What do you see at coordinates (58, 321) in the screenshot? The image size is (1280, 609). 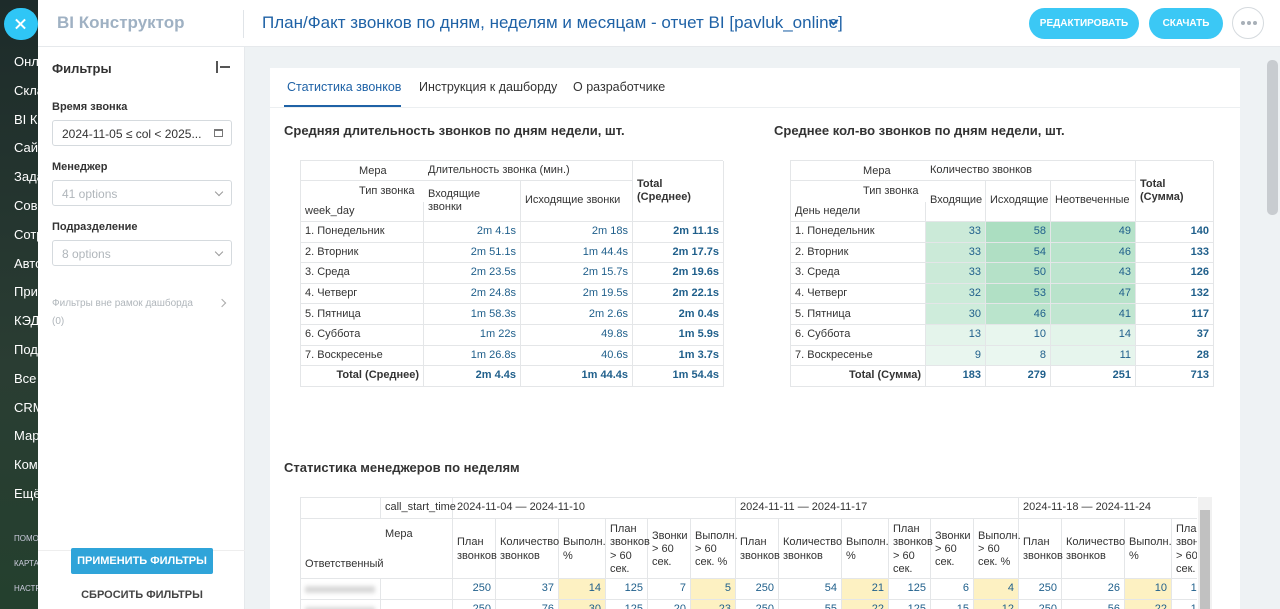 I see `outside-count: (0)` at bounding box center [58, 321].